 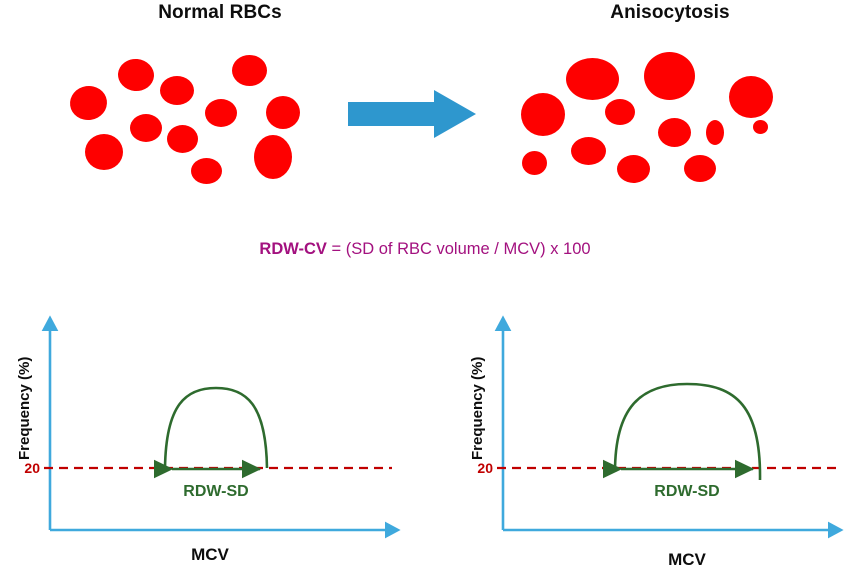 What do you see at coordinates (485, 468) in the screenshot?
I see `y-axis-tick-20-right: 20` at bounding box center [485, 468].